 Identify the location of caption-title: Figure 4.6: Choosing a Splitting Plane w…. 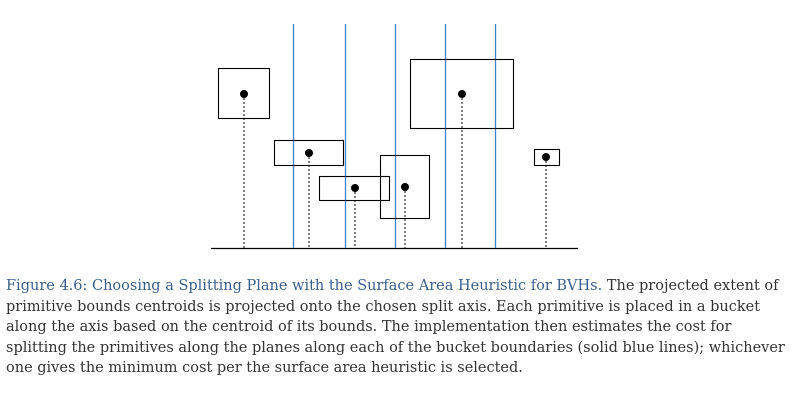
(304, 286).